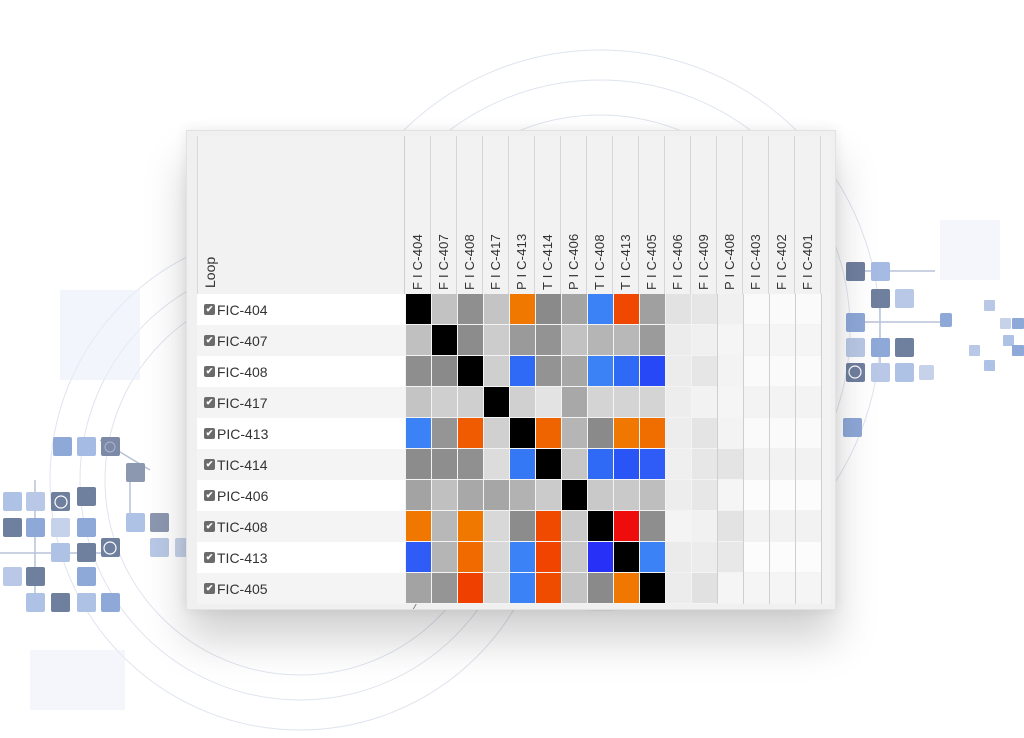 This screenshot has height=738, width=1024. What do you see at coordinates (470, 216) in the screenshot?
I see `column-header: F I C-408` at bounding box center [470, 216].